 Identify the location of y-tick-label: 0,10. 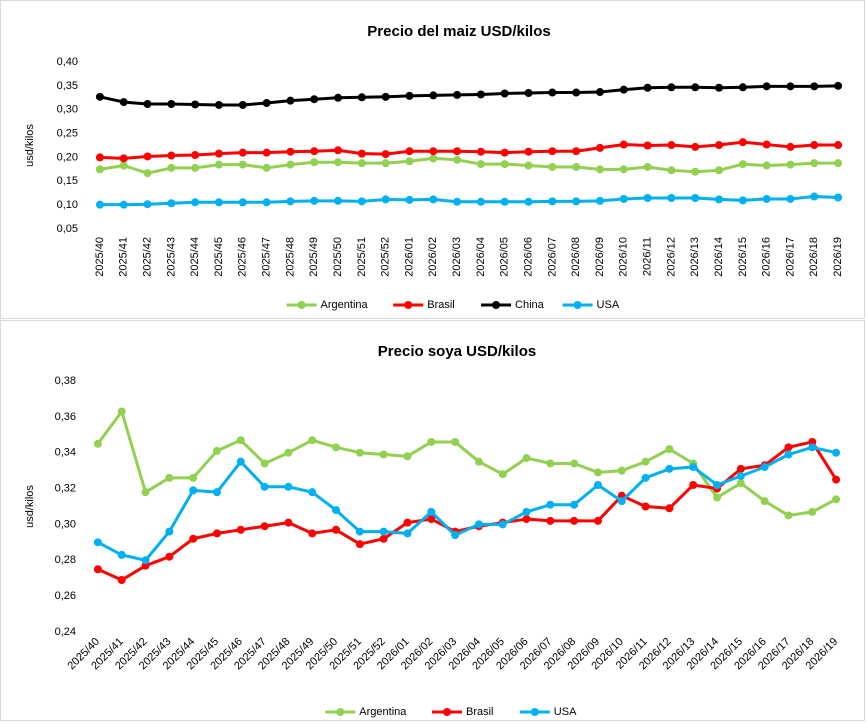
(67, 205).